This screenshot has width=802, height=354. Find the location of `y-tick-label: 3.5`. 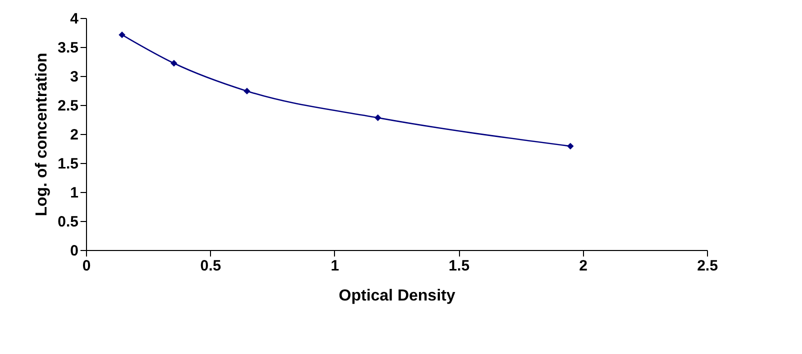

y-tick-label: 3.5 is located at coordinates (68, 48).